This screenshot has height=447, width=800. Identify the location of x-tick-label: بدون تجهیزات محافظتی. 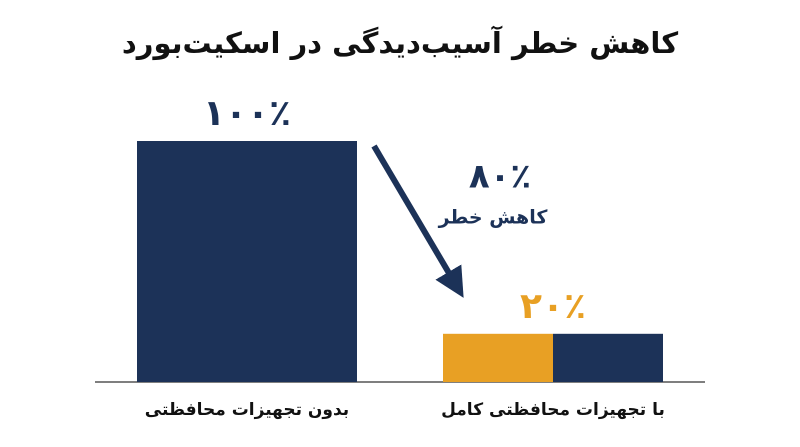
(247, 410).